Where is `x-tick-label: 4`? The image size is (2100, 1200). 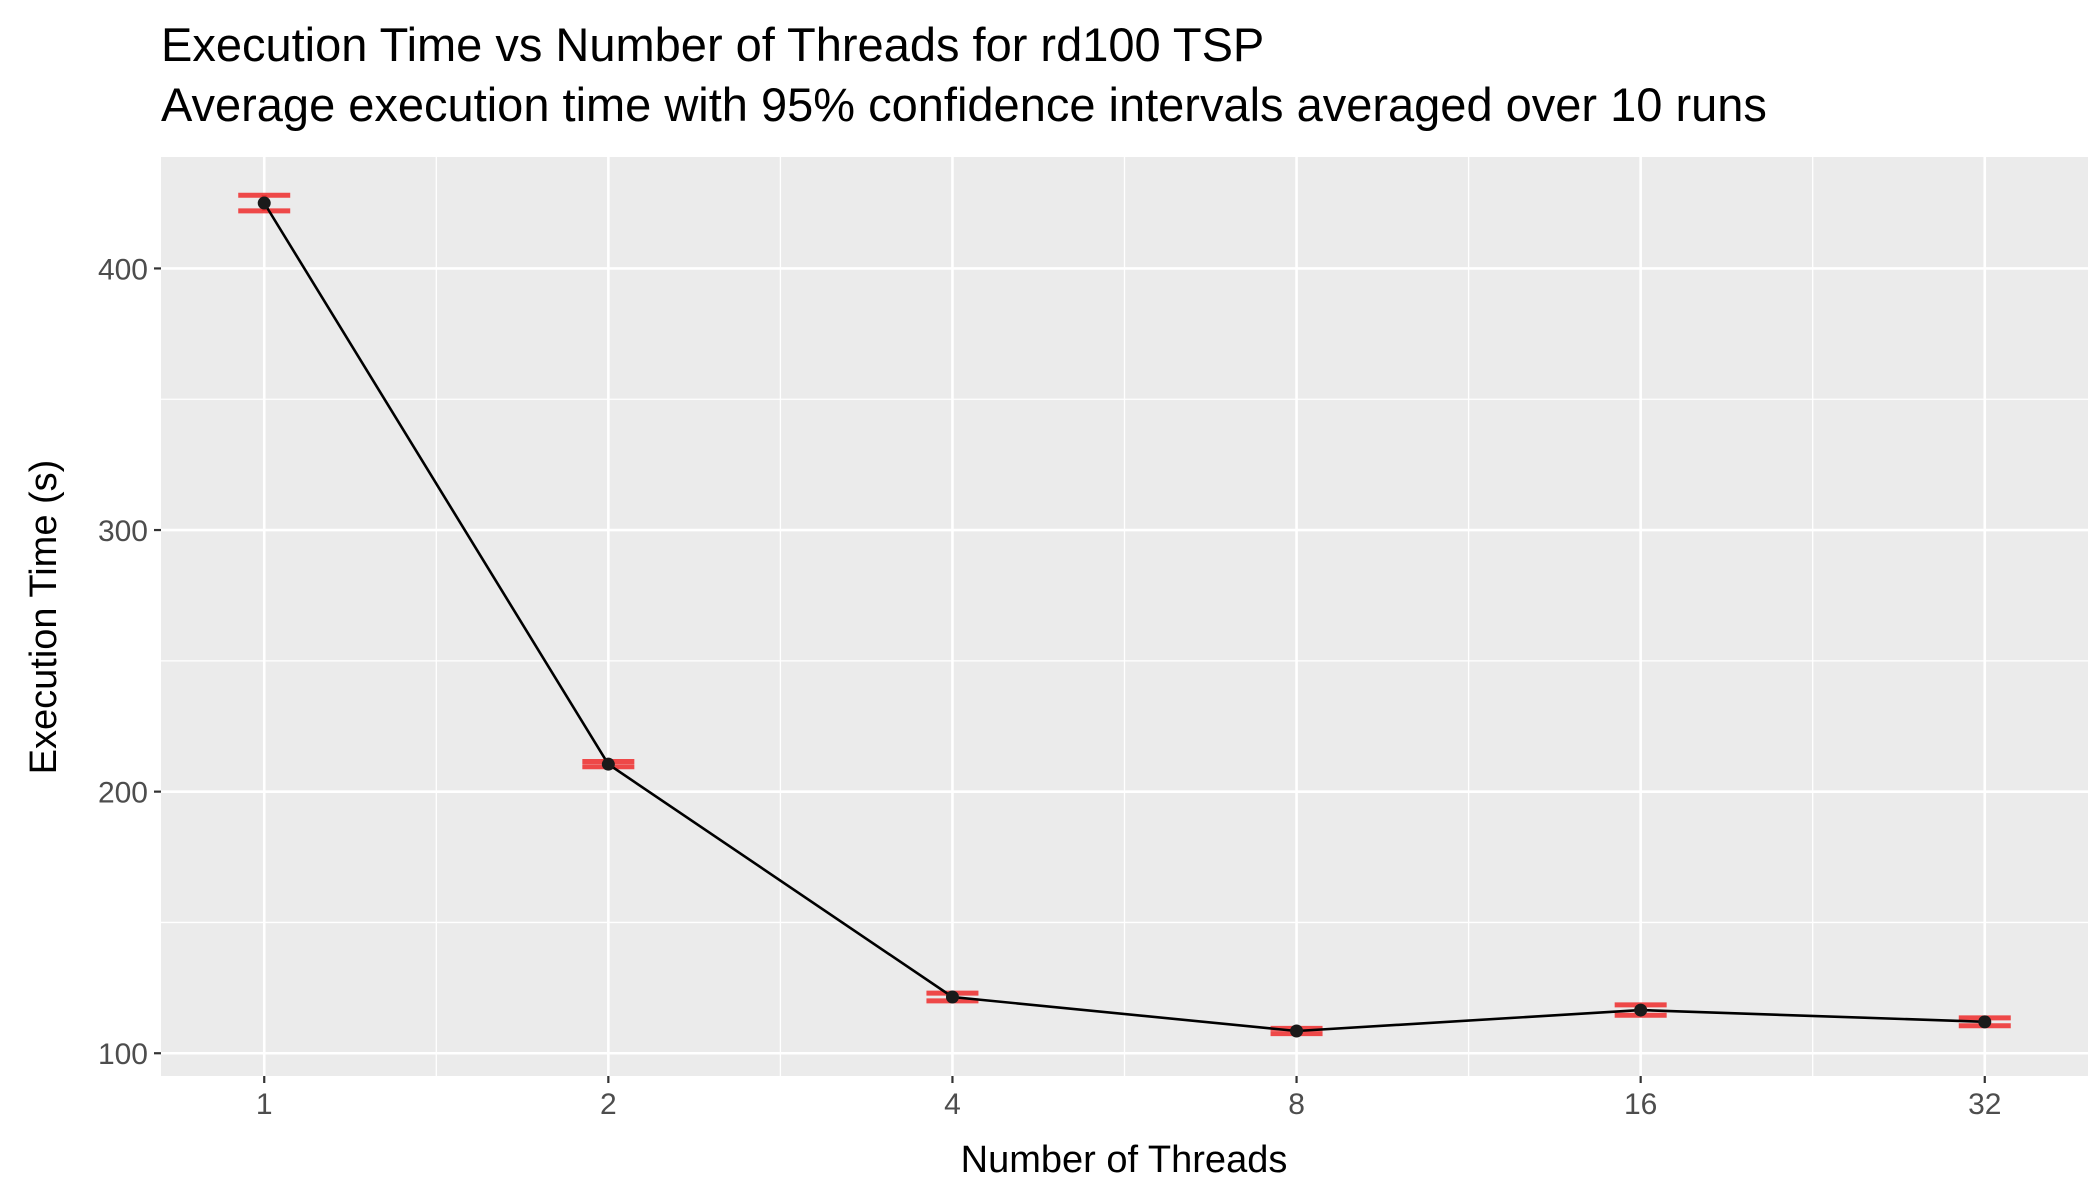 x-tick-label: 4 is located at coordinates (952, 1104).